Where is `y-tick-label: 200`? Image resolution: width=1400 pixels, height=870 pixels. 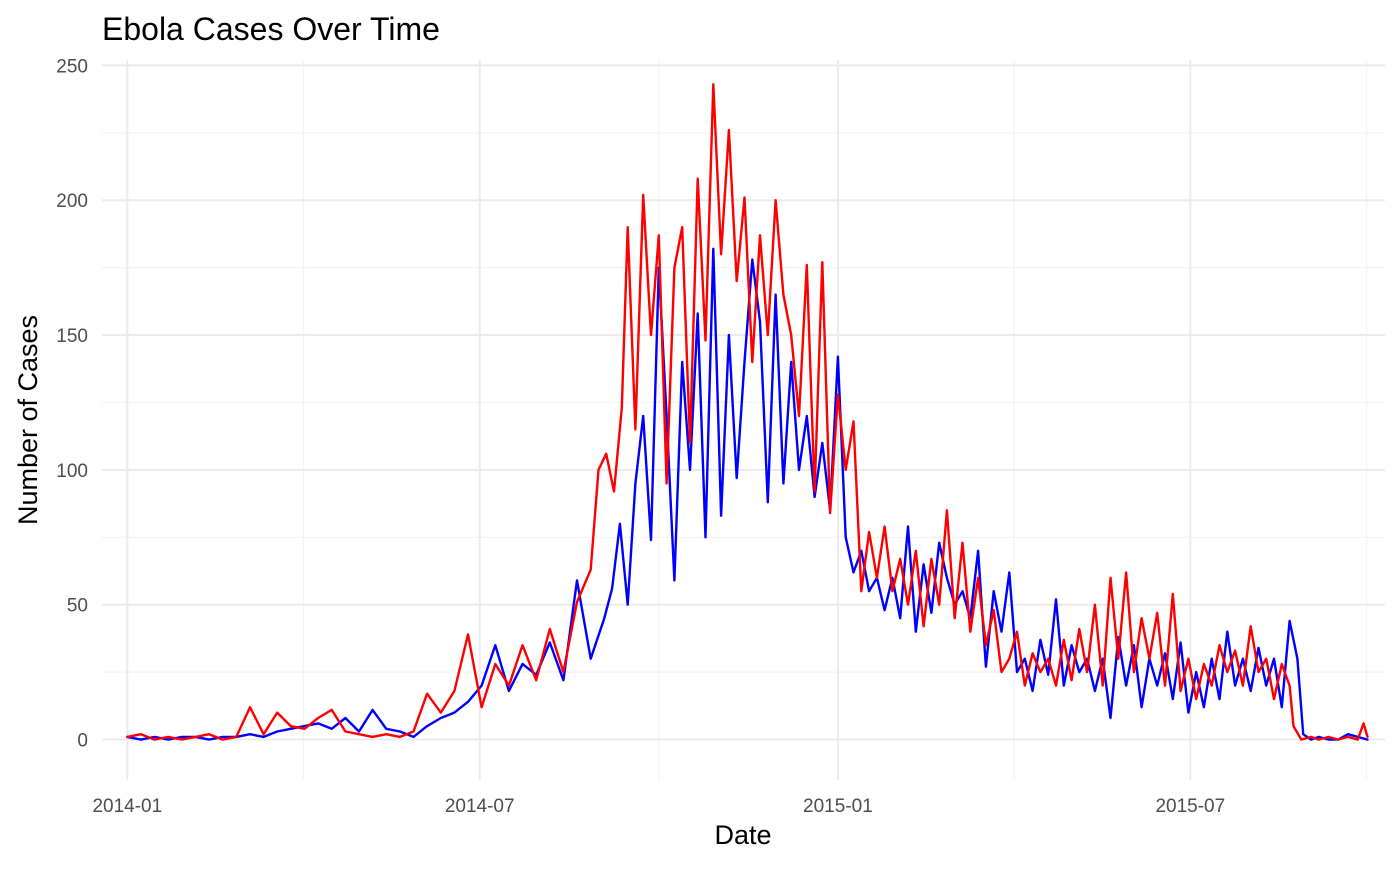
y-tick-label: 200 is located at coordinates (72, 201).